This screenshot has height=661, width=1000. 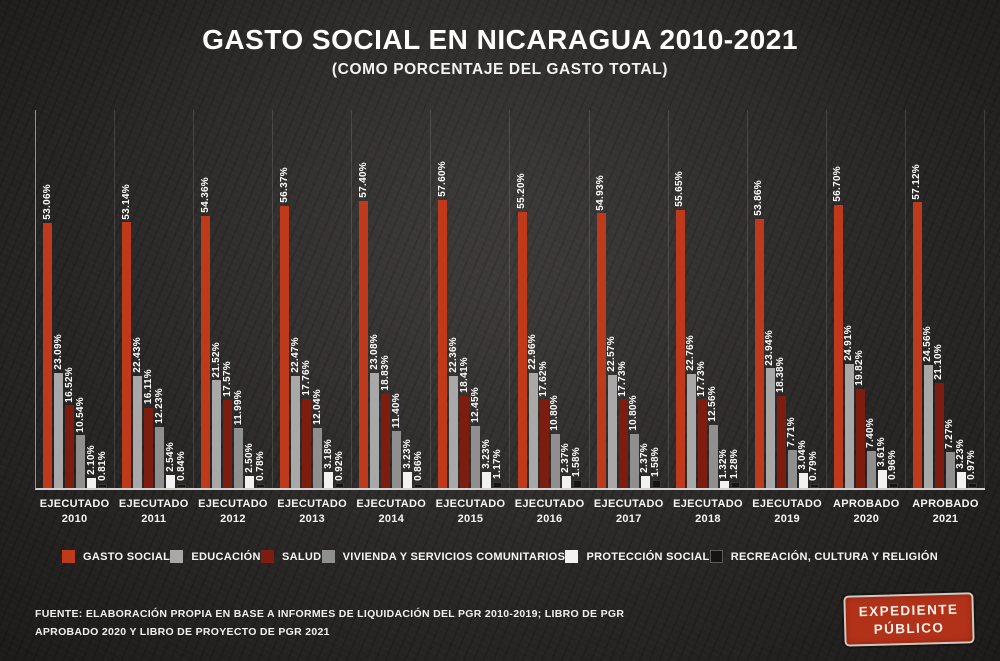 I want to click on legend-item-salud: SALUD, so click(x=290, y=556).